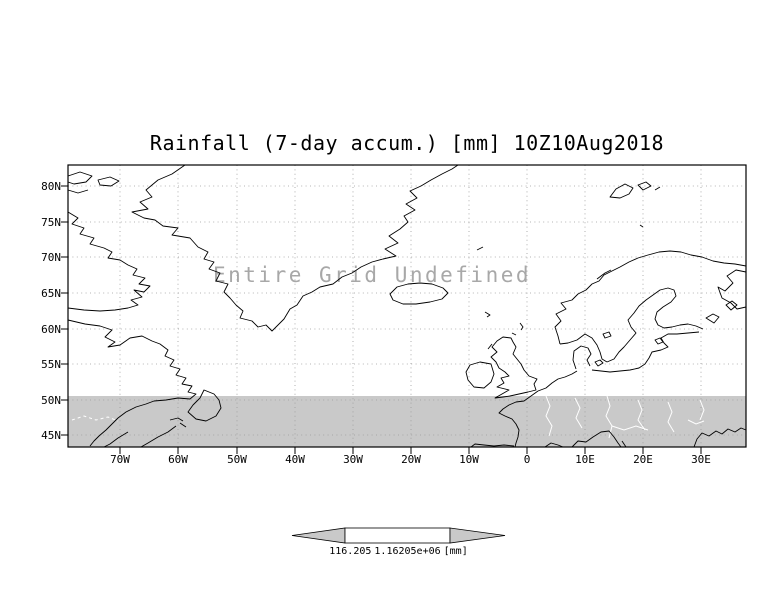 This screenshot has height=612, width=784. Describe the element at coordinates (655, 325) in the screenshot. I see `coastline-baltic` at that location.